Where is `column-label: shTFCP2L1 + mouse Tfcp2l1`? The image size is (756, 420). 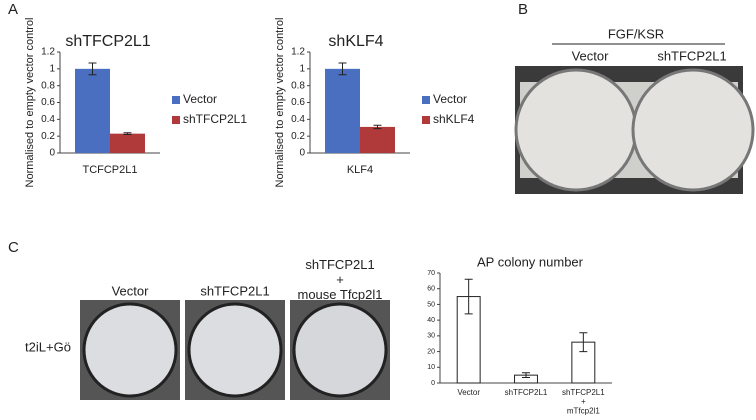
column-label: shTFCP2L1 + mouse Tfcp2l1 is located at coordinates (339, 279).